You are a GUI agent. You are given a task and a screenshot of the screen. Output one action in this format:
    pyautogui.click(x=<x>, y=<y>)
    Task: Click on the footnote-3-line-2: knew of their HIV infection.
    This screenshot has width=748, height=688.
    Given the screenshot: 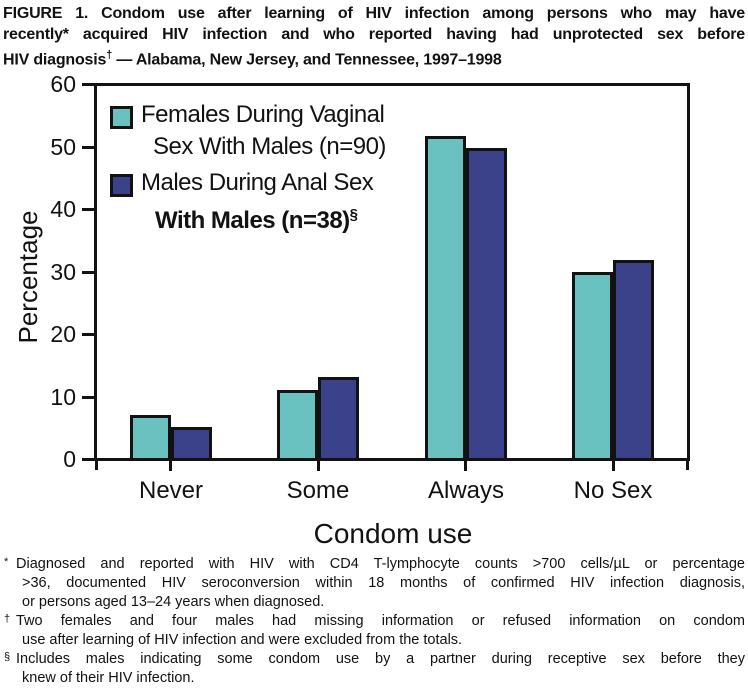 What is the action you would take?
    pyautogui.click(x=108, y=678)
    